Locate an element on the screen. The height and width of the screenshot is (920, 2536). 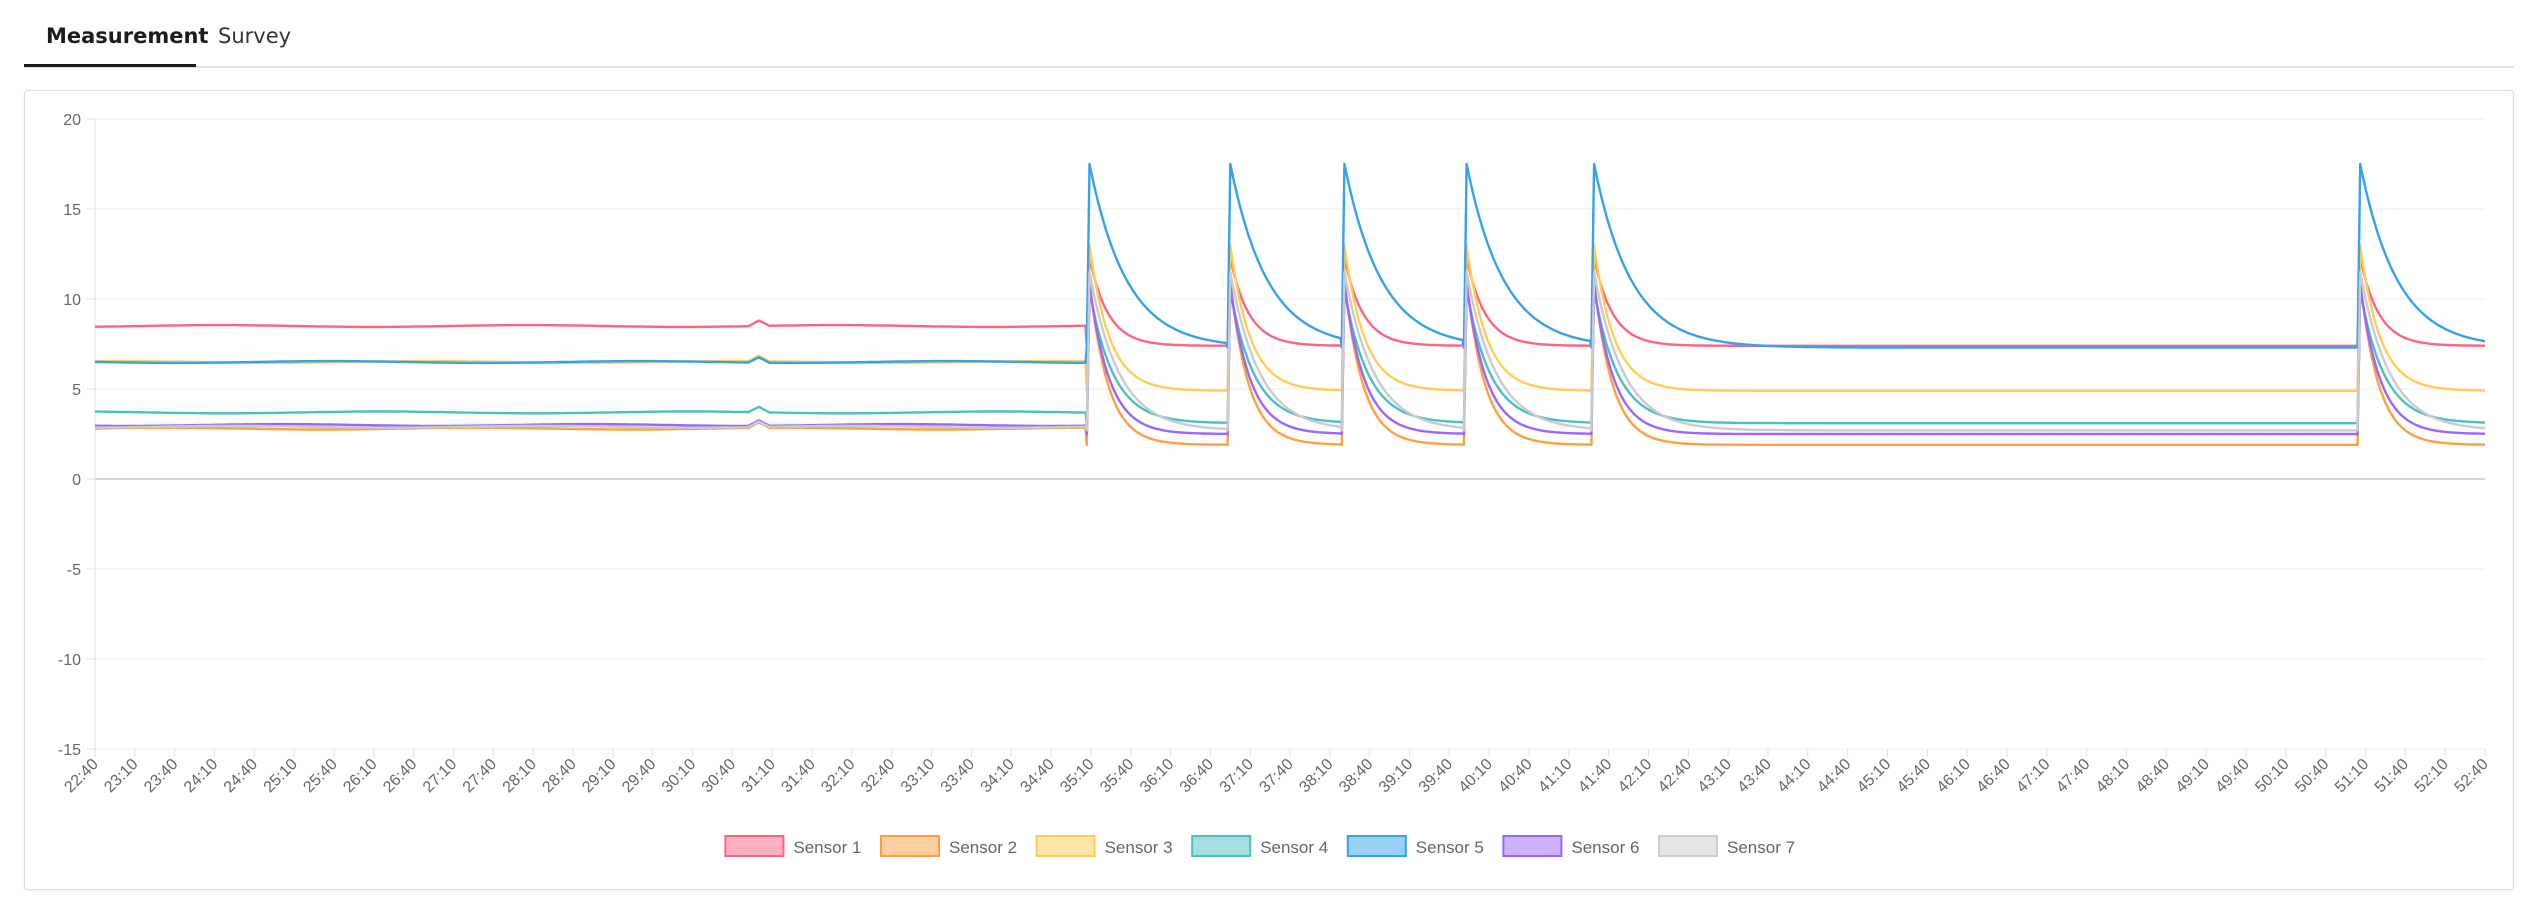
x-tick-label: 27:40 is located at coordinates (480, 776).